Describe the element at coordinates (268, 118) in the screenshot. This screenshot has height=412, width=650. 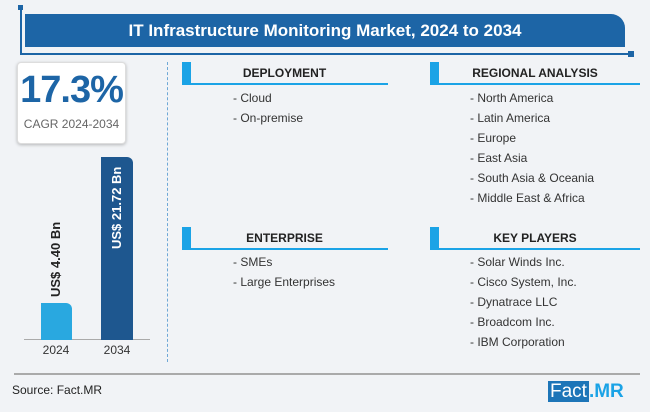
I see `list-item: - On-premise` at that location.